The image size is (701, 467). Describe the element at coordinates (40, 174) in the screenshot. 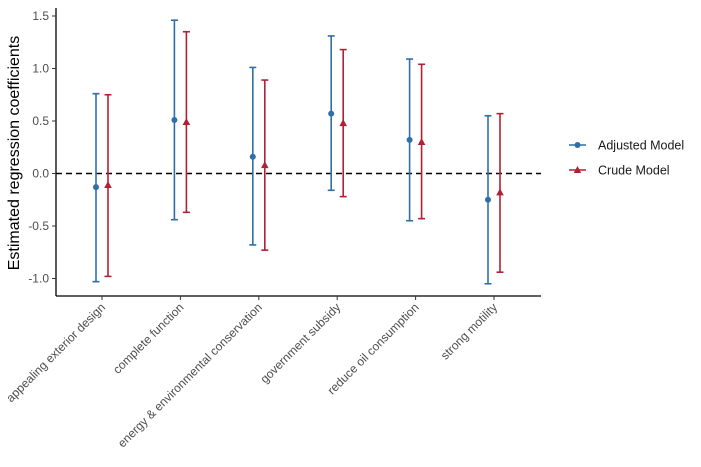

I see `y-tick-label: 0.0` at that location.